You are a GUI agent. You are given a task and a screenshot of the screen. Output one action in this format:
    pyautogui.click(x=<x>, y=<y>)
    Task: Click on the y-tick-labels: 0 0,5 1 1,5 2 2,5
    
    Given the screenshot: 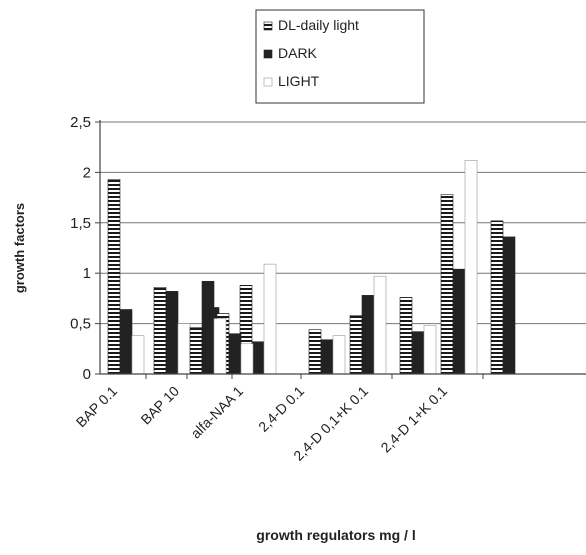 What is the action you would take?
    pyautogui.click(x=85, y=248)
    